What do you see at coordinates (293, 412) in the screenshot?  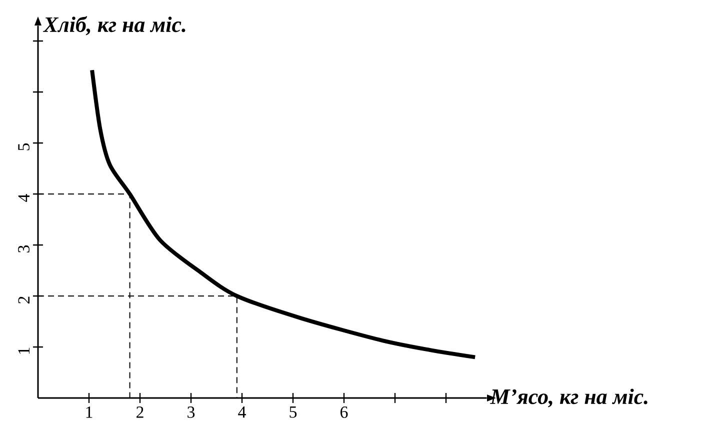 I see `x-tick-label: 5` at bounding box center [293, 412].